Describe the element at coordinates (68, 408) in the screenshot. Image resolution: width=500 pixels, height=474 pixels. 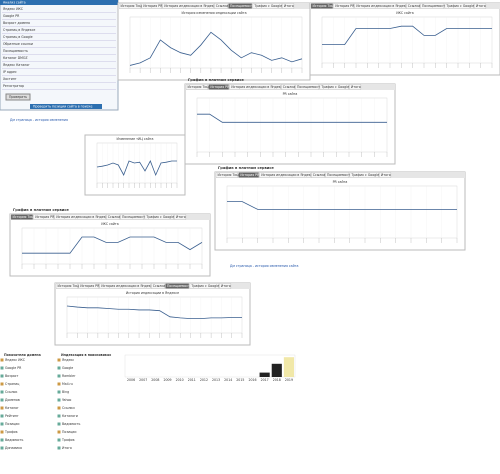
I see `list-row: Ссылки` at that location.